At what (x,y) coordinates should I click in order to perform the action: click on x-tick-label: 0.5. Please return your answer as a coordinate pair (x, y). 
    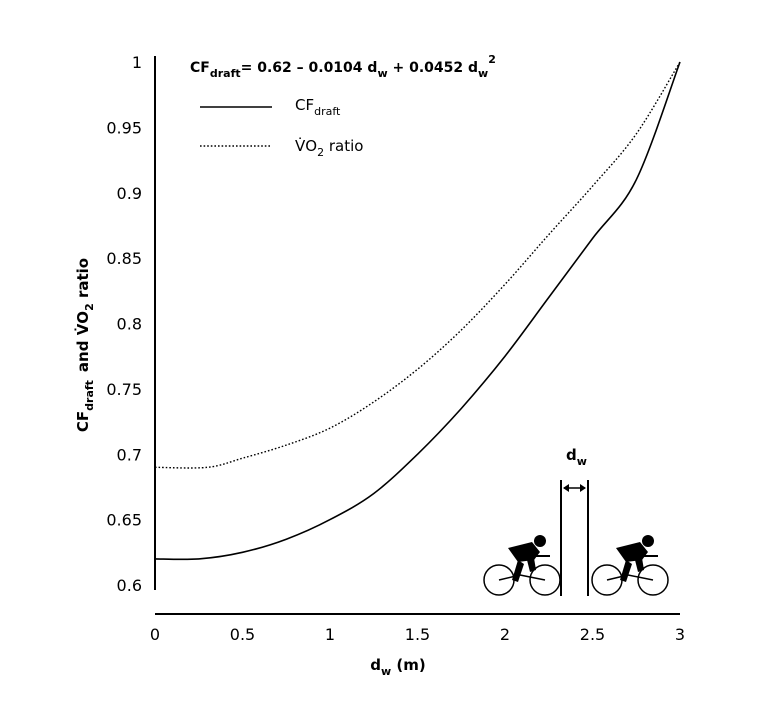
    Looking at the image, I should click on (242, 634).